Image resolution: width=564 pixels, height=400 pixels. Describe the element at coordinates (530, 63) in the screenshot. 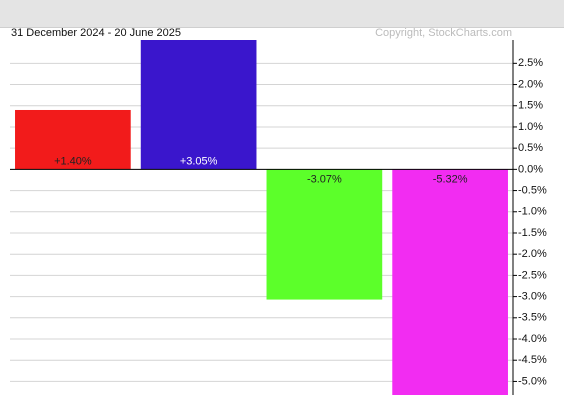

I see `y-tick-label: 2.5%` at that location.